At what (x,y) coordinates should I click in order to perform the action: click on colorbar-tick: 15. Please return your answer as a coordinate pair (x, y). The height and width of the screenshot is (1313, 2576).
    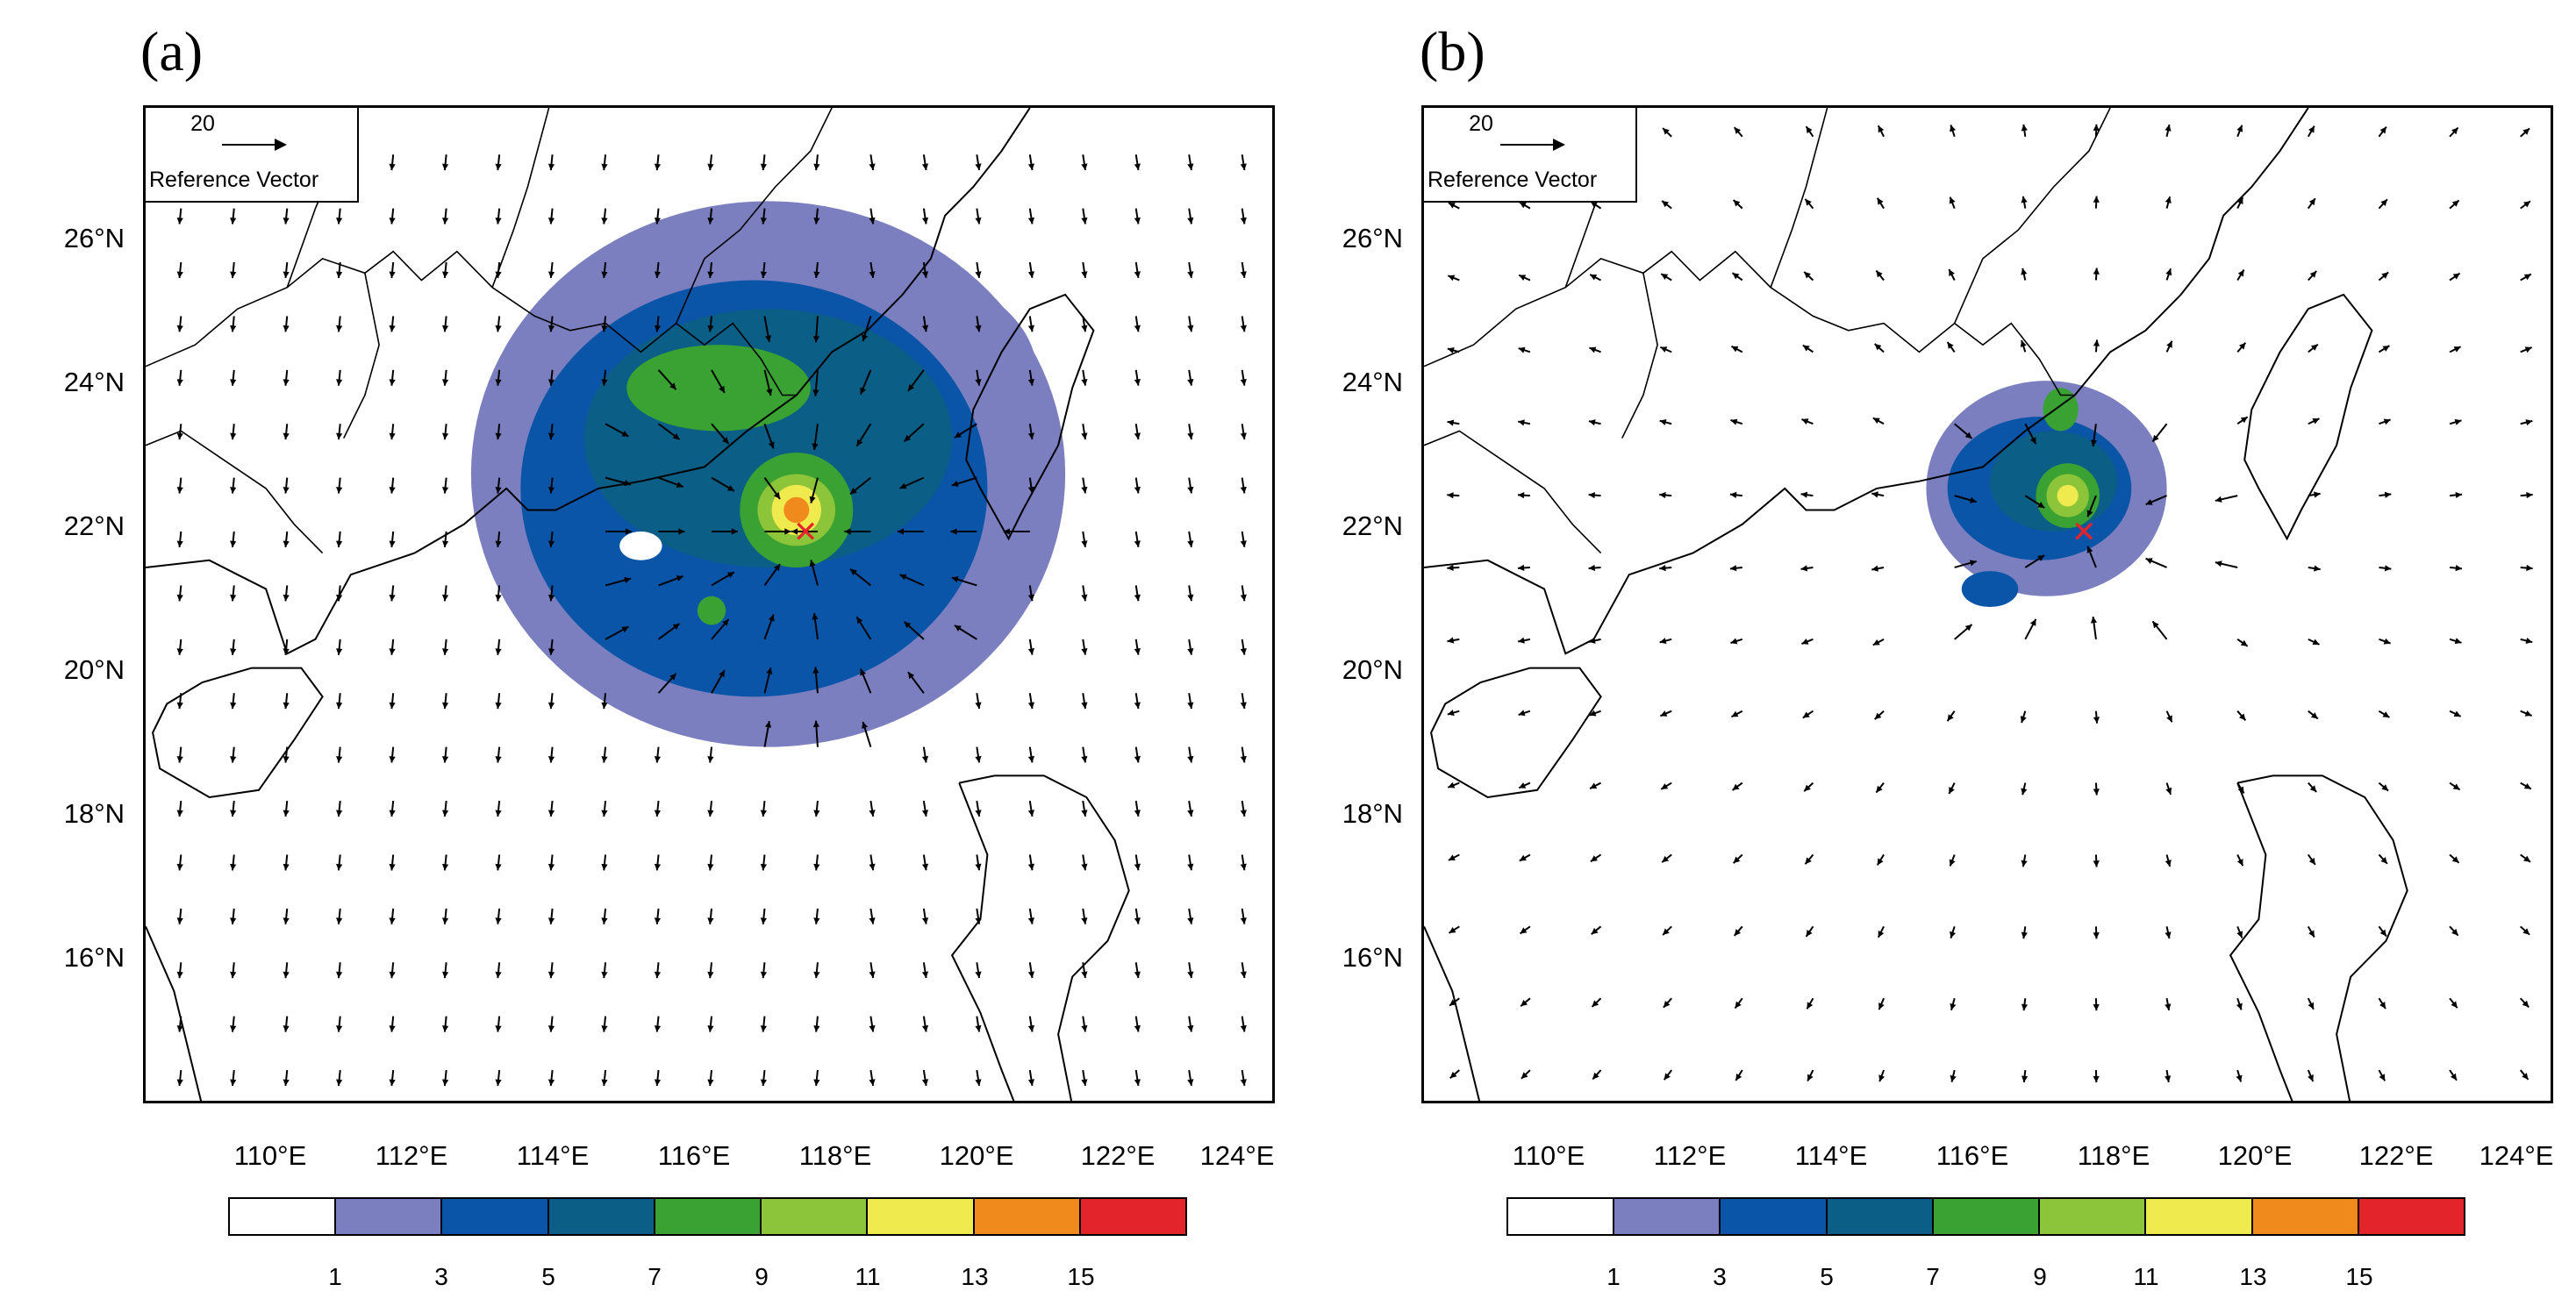
    Looking at the image, I should click on (2359, 1276).